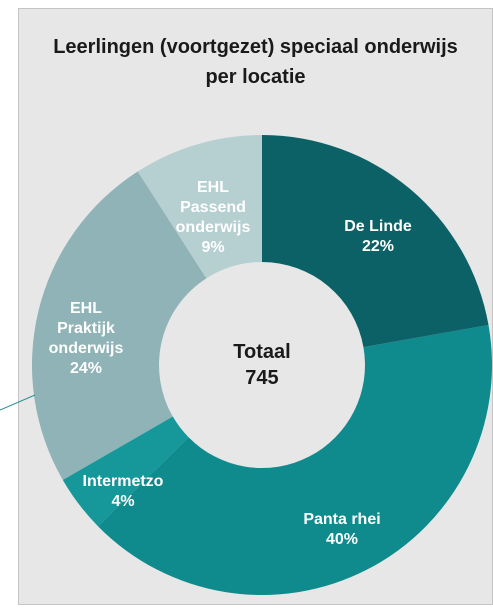  What do you see at coordinates (378, 226) in the screenshot?
I see `category-label: De Linde` at bounding box center [378, 226].